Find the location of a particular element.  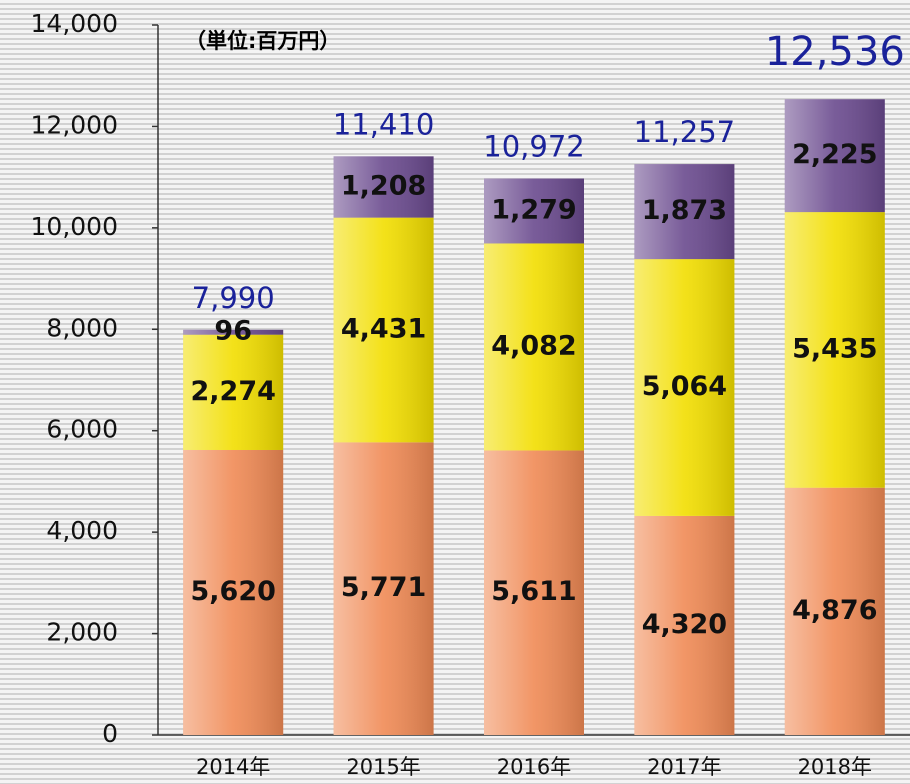

x-tick-label: 2014年 is located at coordinates (233, 767).